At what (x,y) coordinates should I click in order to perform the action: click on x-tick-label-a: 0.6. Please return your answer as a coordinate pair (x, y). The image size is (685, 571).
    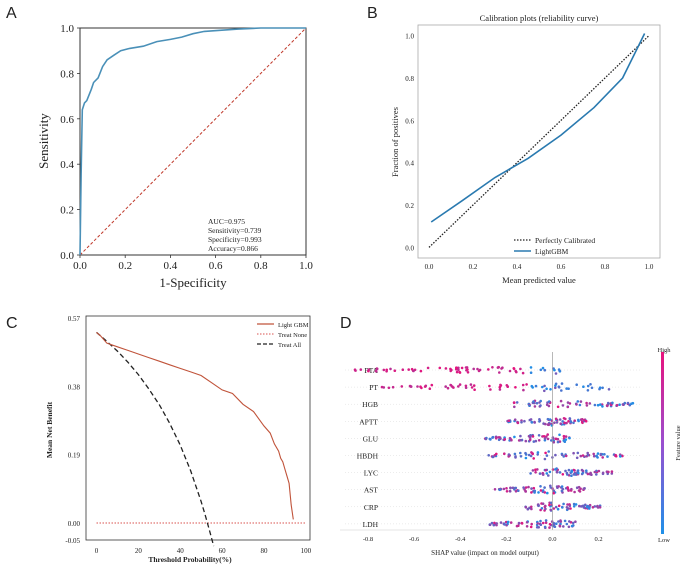
    Looking at the image, I should click on (216, 266).